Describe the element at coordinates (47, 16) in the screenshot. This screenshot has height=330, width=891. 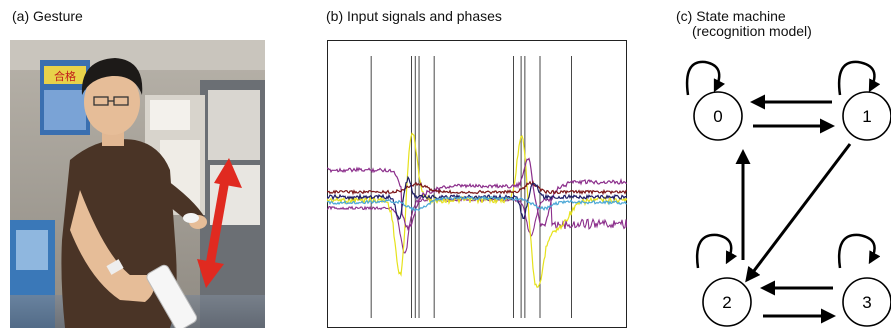
I see `gesture-caption: (a) Gesture` at that location.